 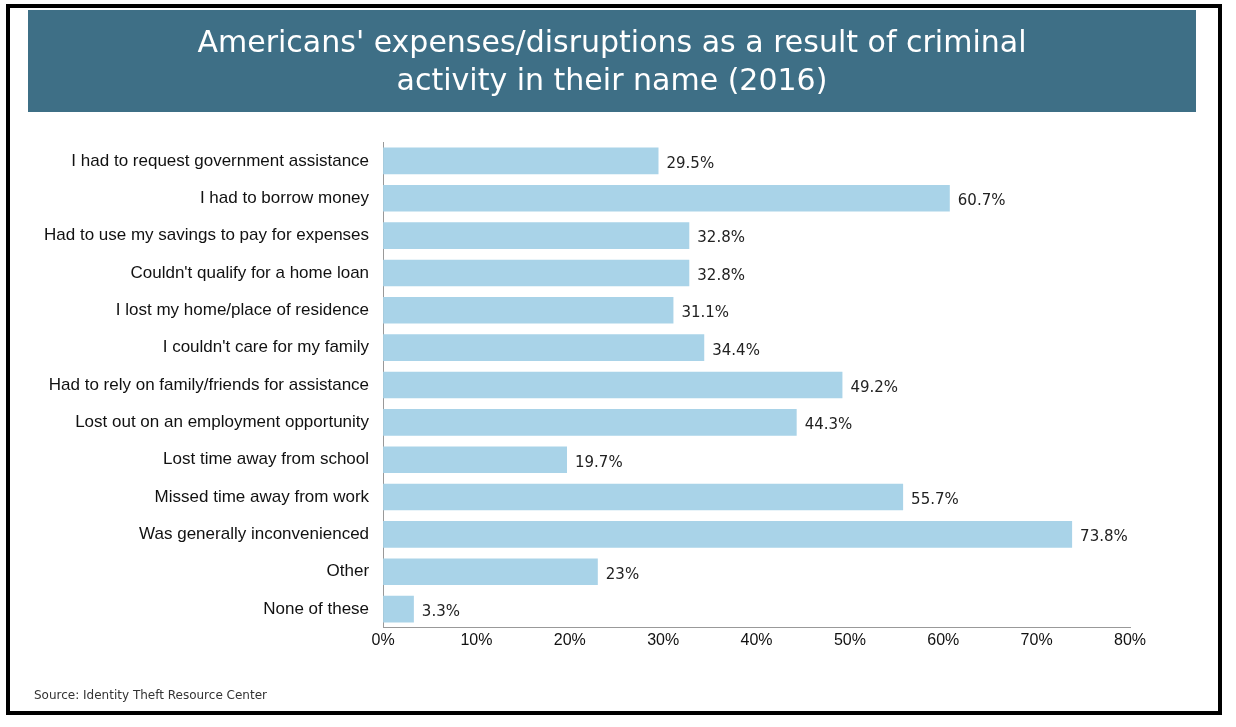 What do you see at coordinates (622, 573) in the screenshot?
I see `data-label: 23%` at bounding box center [622, 573].